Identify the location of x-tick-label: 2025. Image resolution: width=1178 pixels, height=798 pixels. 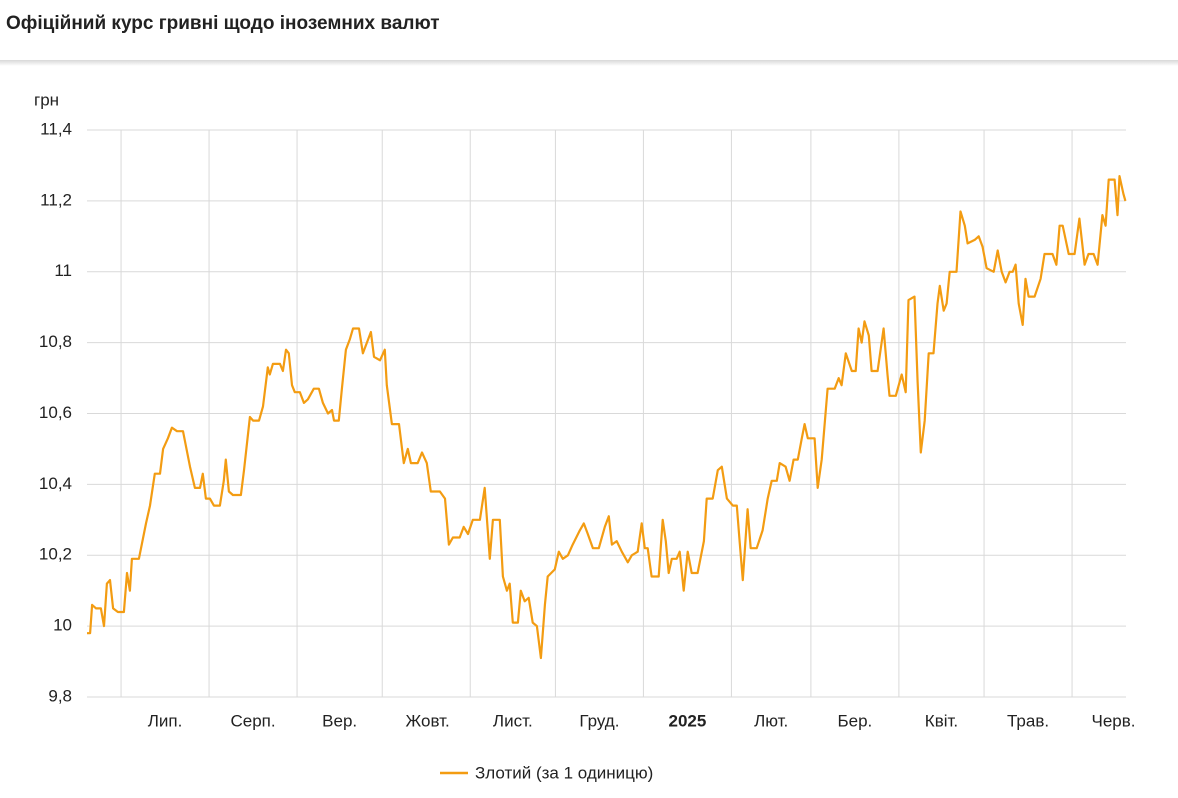
(687, 720).